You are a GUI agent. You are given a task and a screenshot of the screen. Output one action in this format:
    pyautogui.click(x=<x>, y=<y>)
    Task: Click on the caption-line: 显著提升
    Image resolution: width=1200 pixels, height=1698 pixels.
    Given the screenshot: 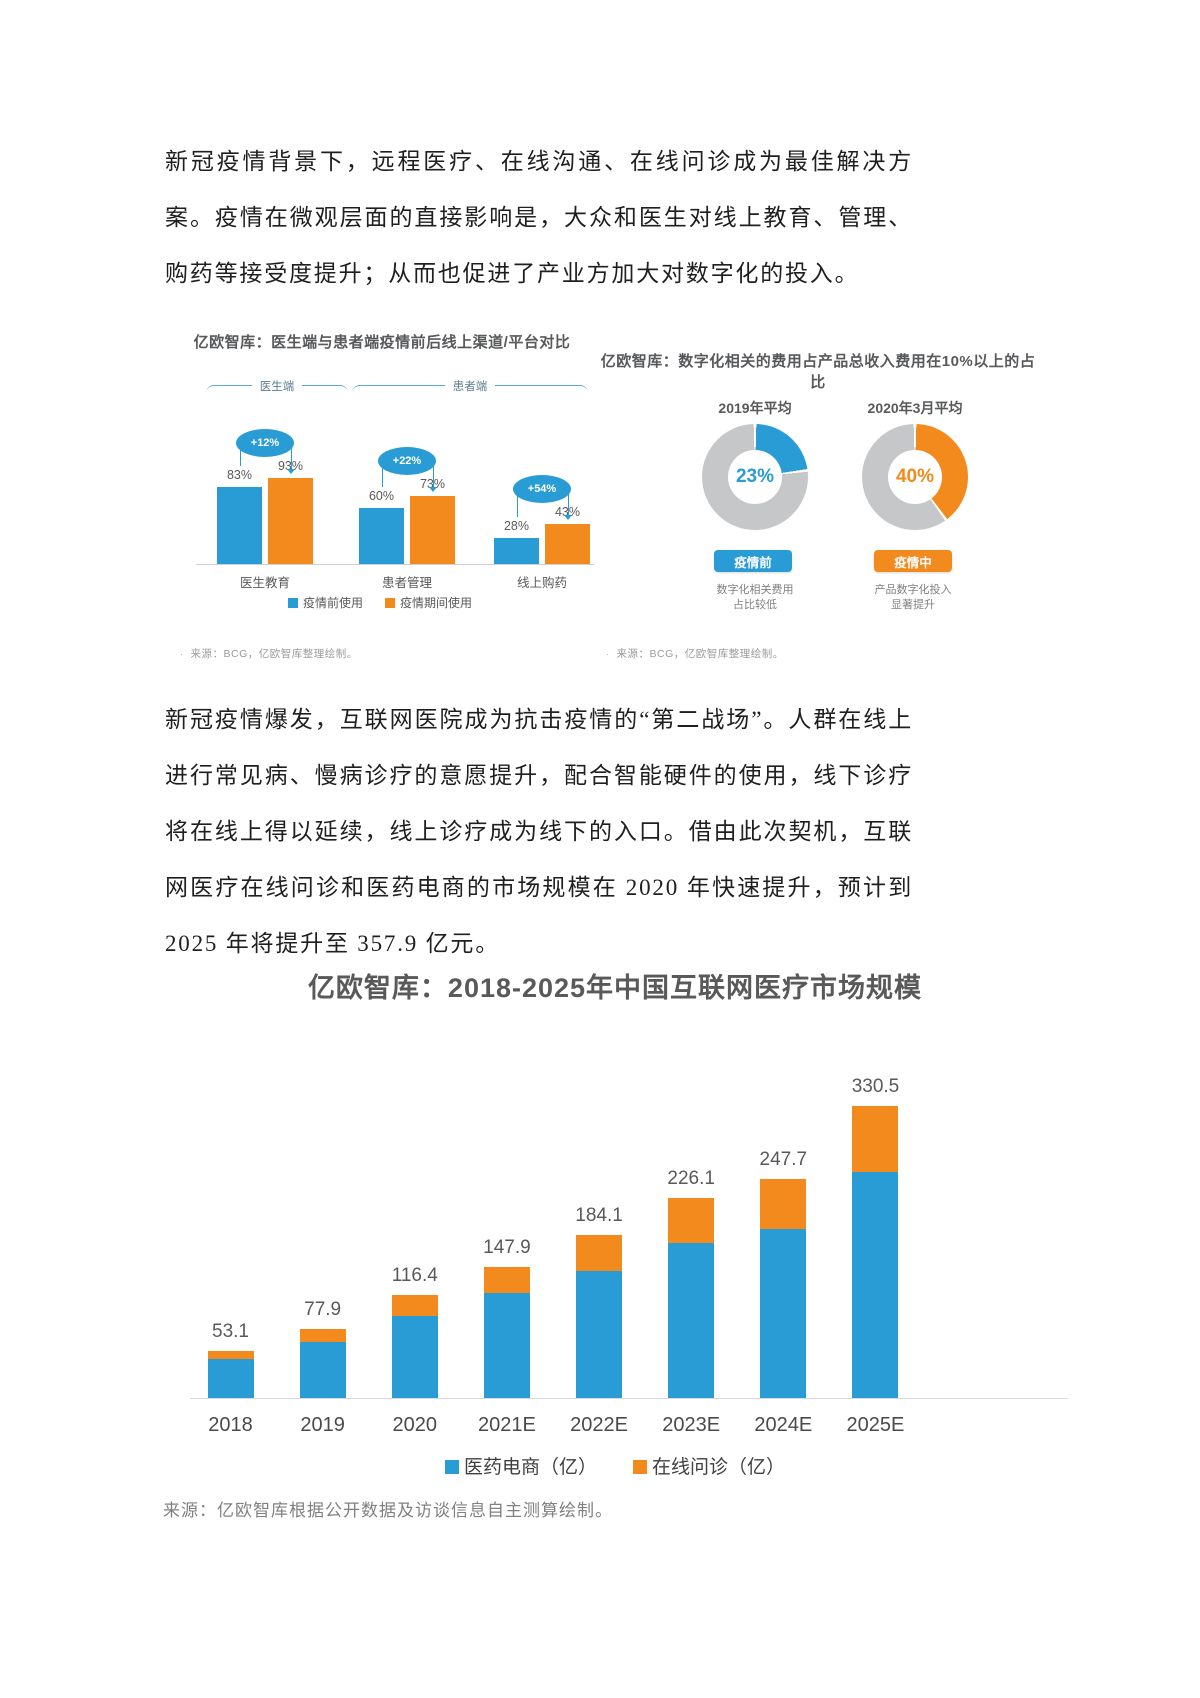 What is the action you would take?
    pyautogui.click(x=913, y=605)
    